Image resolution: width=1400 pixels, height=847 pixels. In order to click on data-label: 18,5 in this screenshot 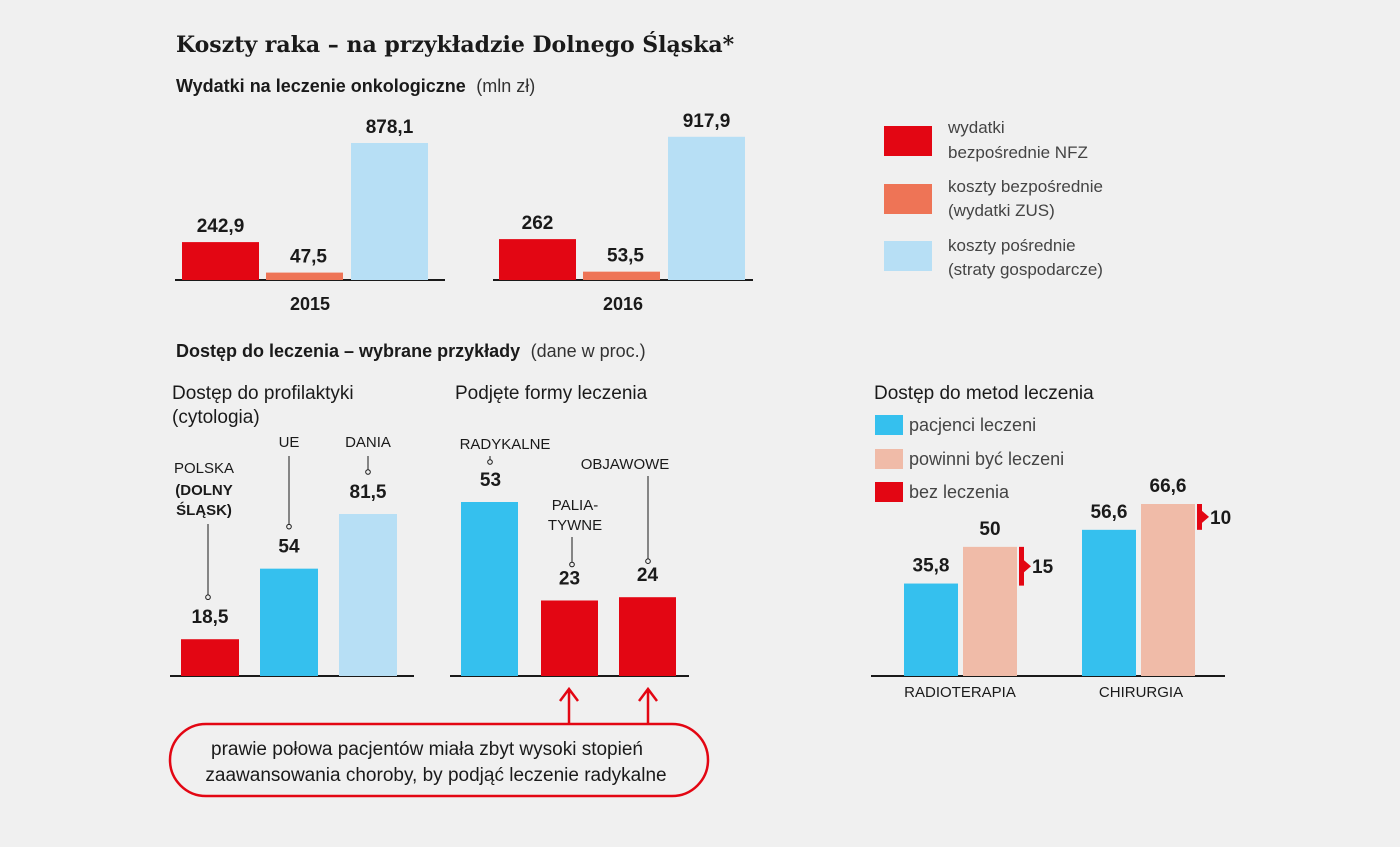, I will do `click(210, 617)`.